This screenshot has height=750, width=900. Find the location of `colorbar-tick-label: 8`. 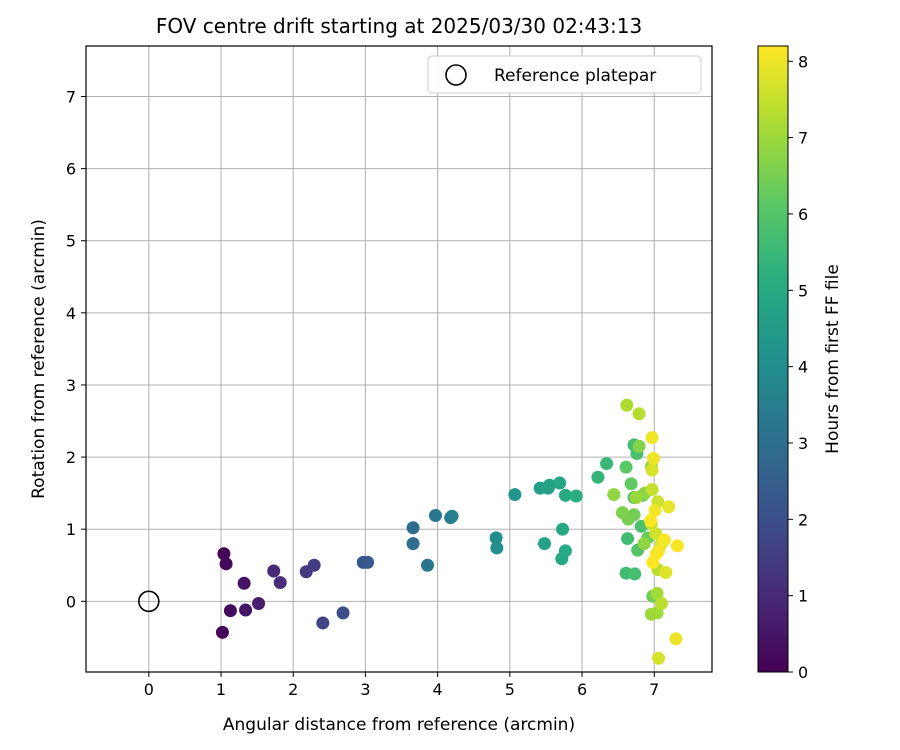

colorbar-tick-label: 8 is located at coordinates (803, 61).